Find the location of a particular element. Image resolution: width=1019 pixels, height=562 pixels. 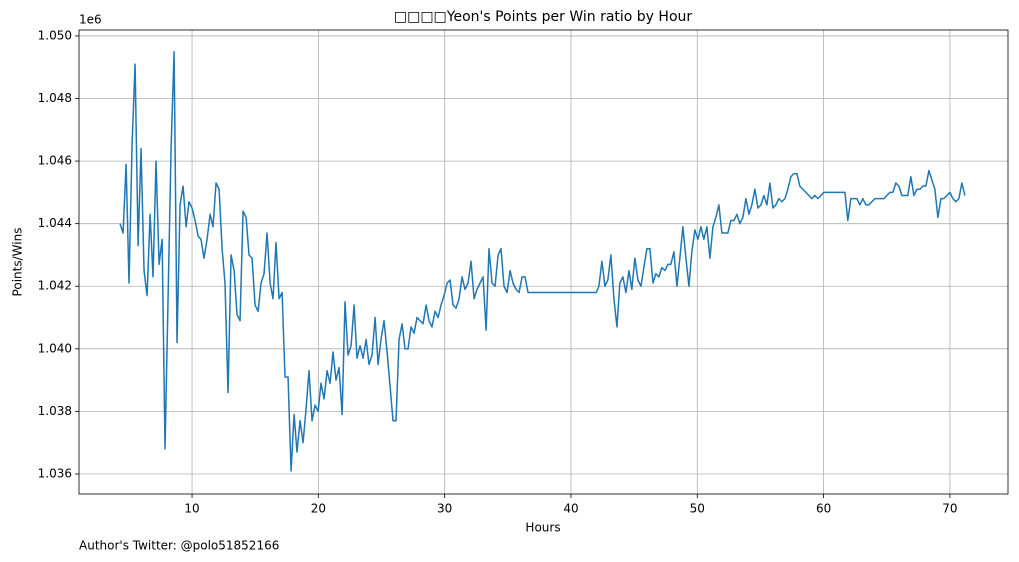

y-tick-label: 1.040 is located at coordinates (55, 348).